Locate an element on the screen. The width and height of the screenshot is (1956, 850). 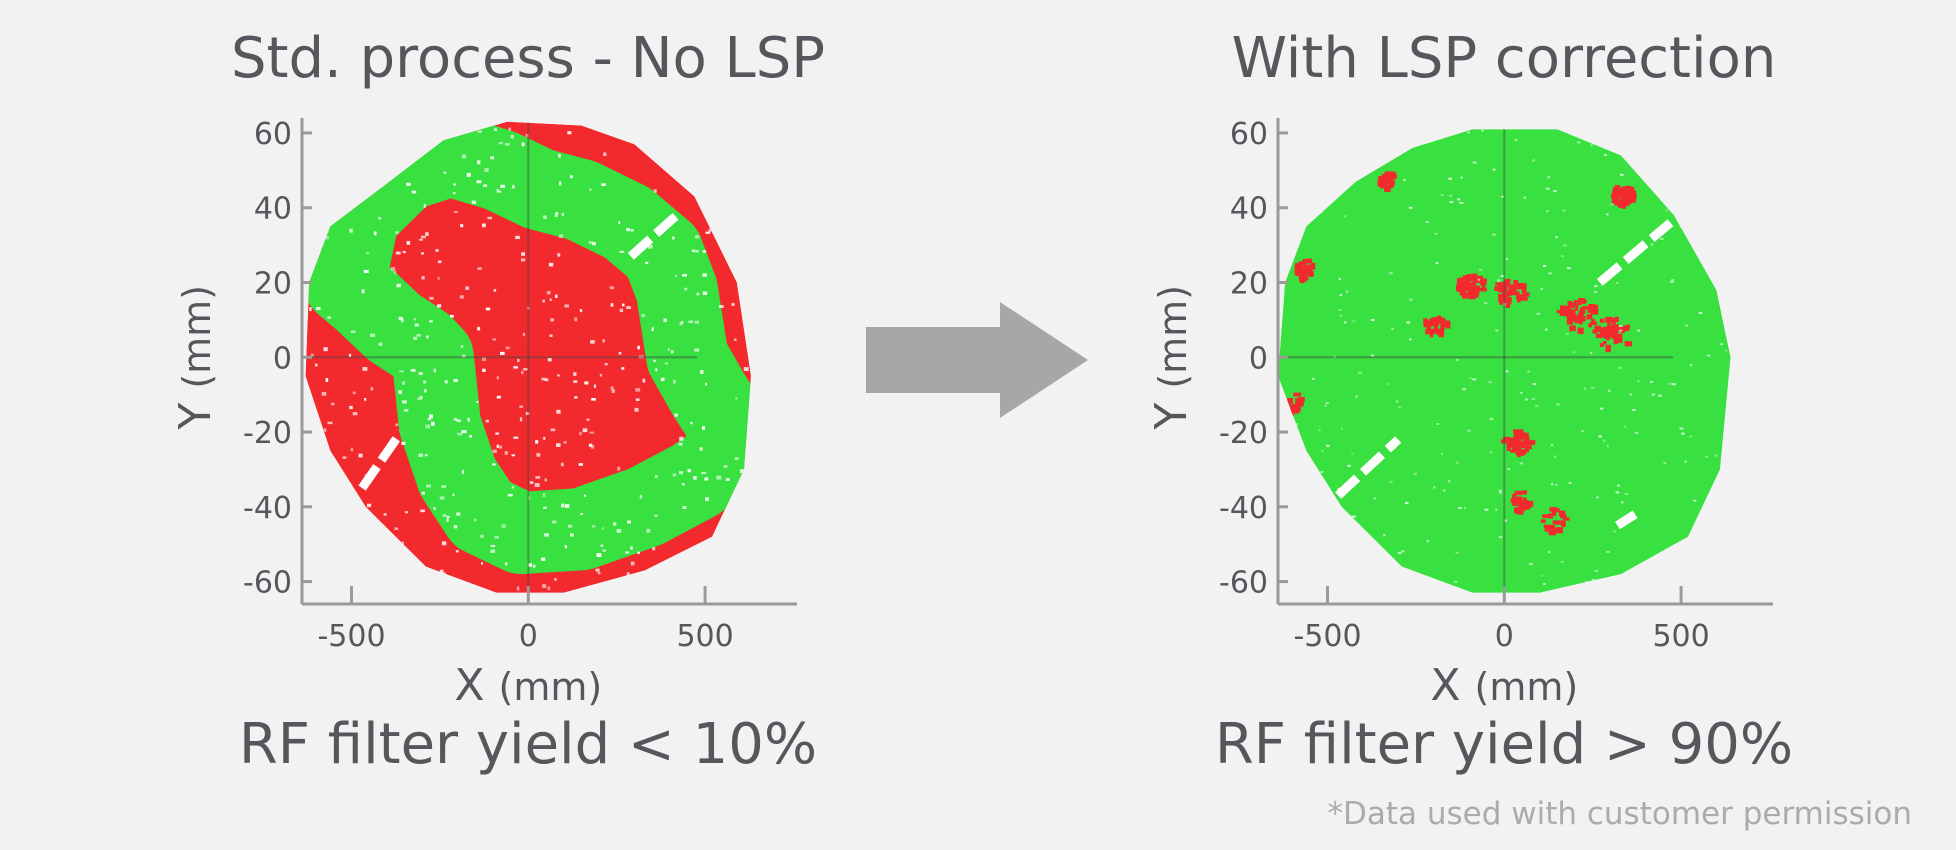
wafer-fail-clusters is located at coordinates (1461, 353).